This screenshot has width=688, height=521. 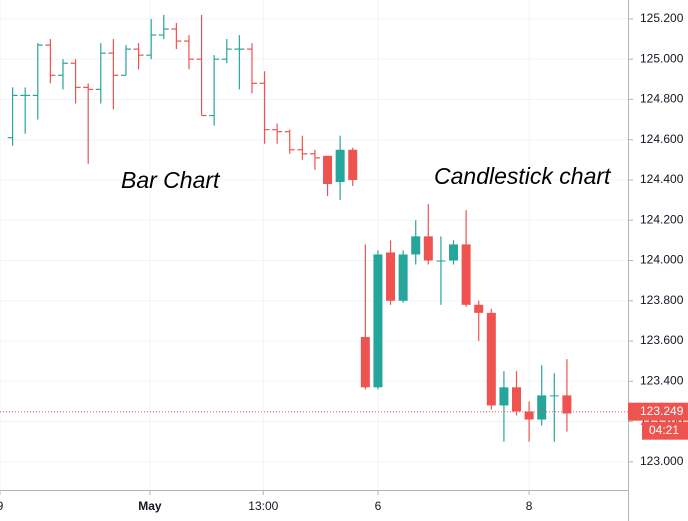 What do you see at coordinates (529, 506) in the screenshot?
I see `x-tick-label: 8` at bounding box center [529, 506].